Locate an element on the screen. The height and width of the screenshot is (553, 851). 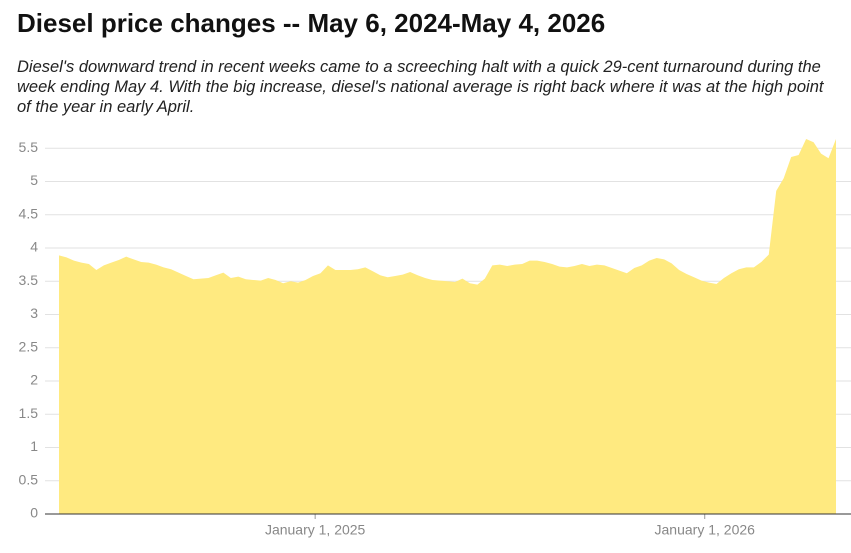
y-tick-label: 0 is located at coordinates (34, 513).